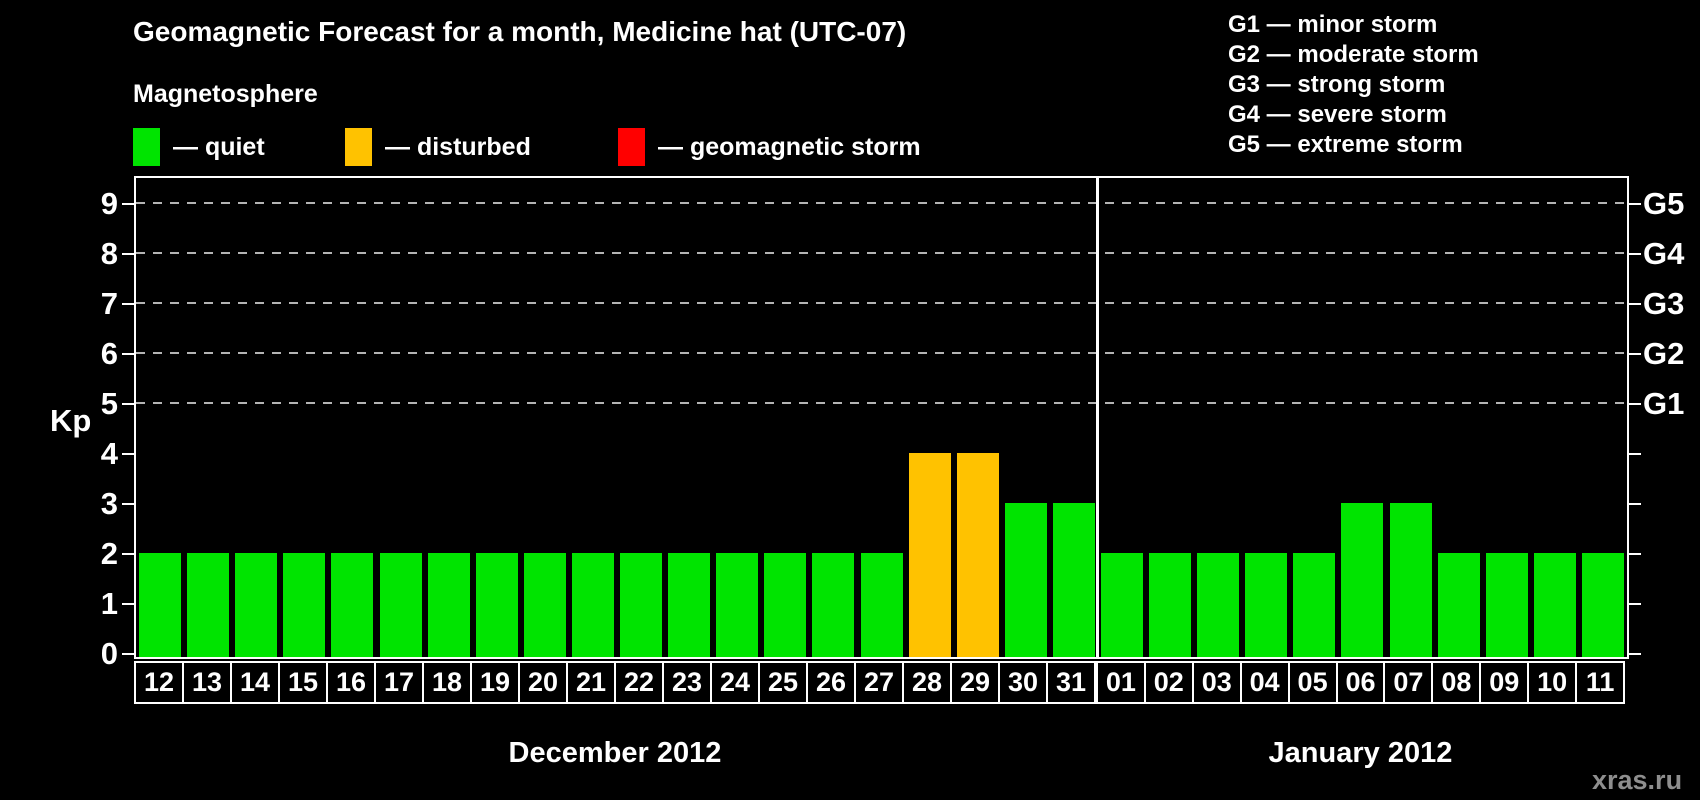 This screenshot has width=1700, height=800. Describe the element at coordinates (1070, 682) in the screenshot. I see `day-label-31: 31` at that location.